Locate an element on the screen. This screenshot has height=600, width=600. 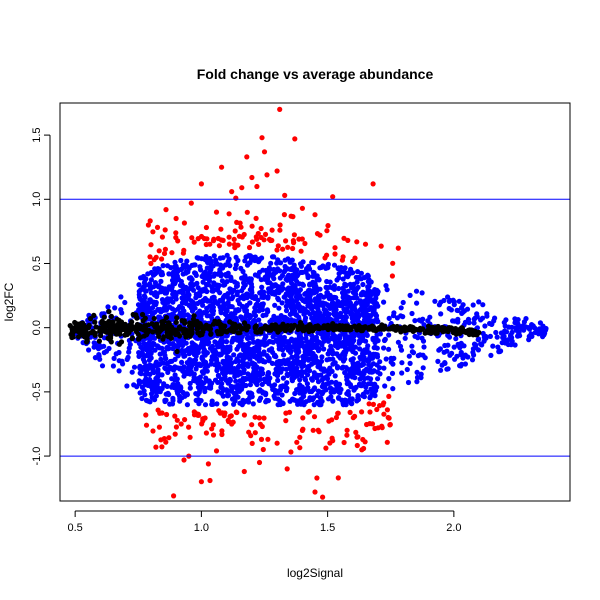
x-tick-label: 0.5 is located at coordinates (75, 528).